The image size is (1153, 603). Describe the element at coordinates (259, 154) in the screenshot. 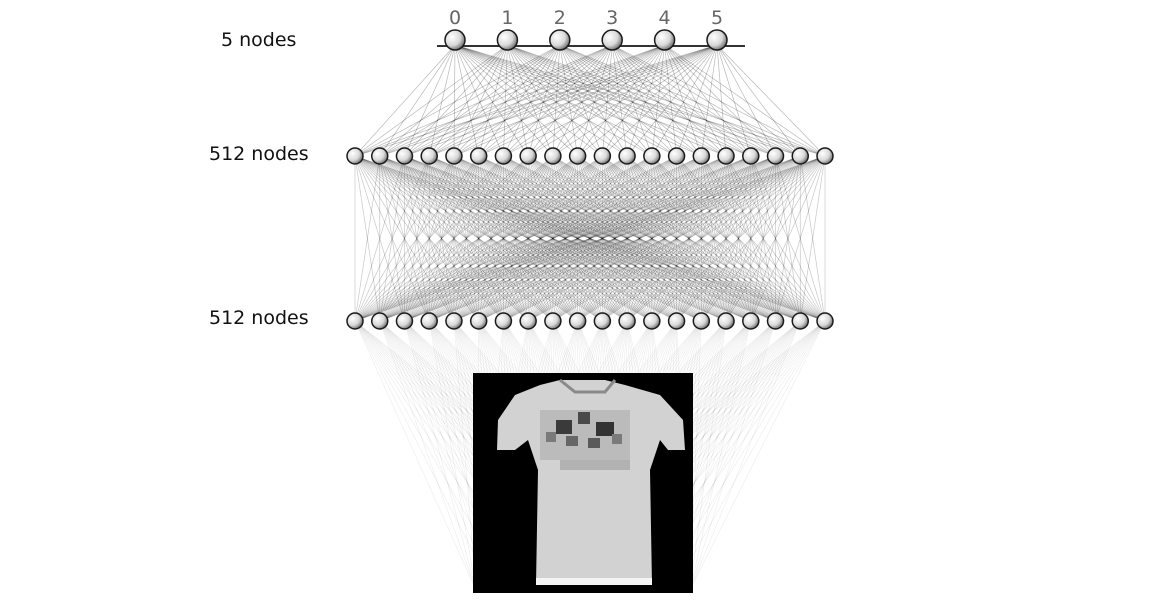

I see `hidden-layer-2-label: 512 nodes` at that location.